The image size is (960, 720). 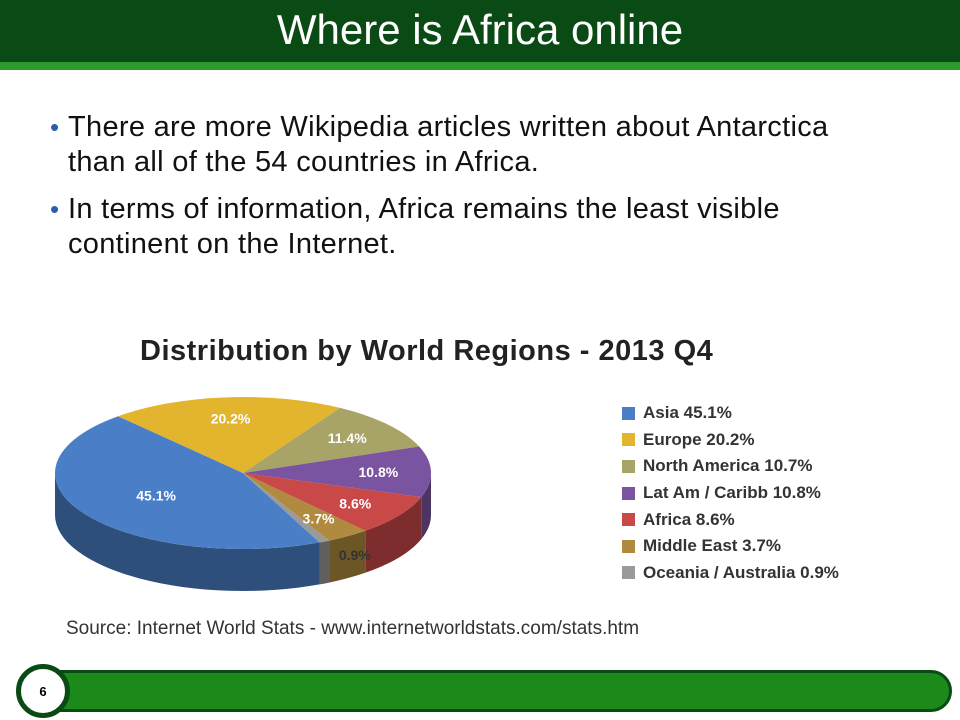 I want to click on legend-item: Oceania / Australia 0.9%, so click(x=730, y=573).